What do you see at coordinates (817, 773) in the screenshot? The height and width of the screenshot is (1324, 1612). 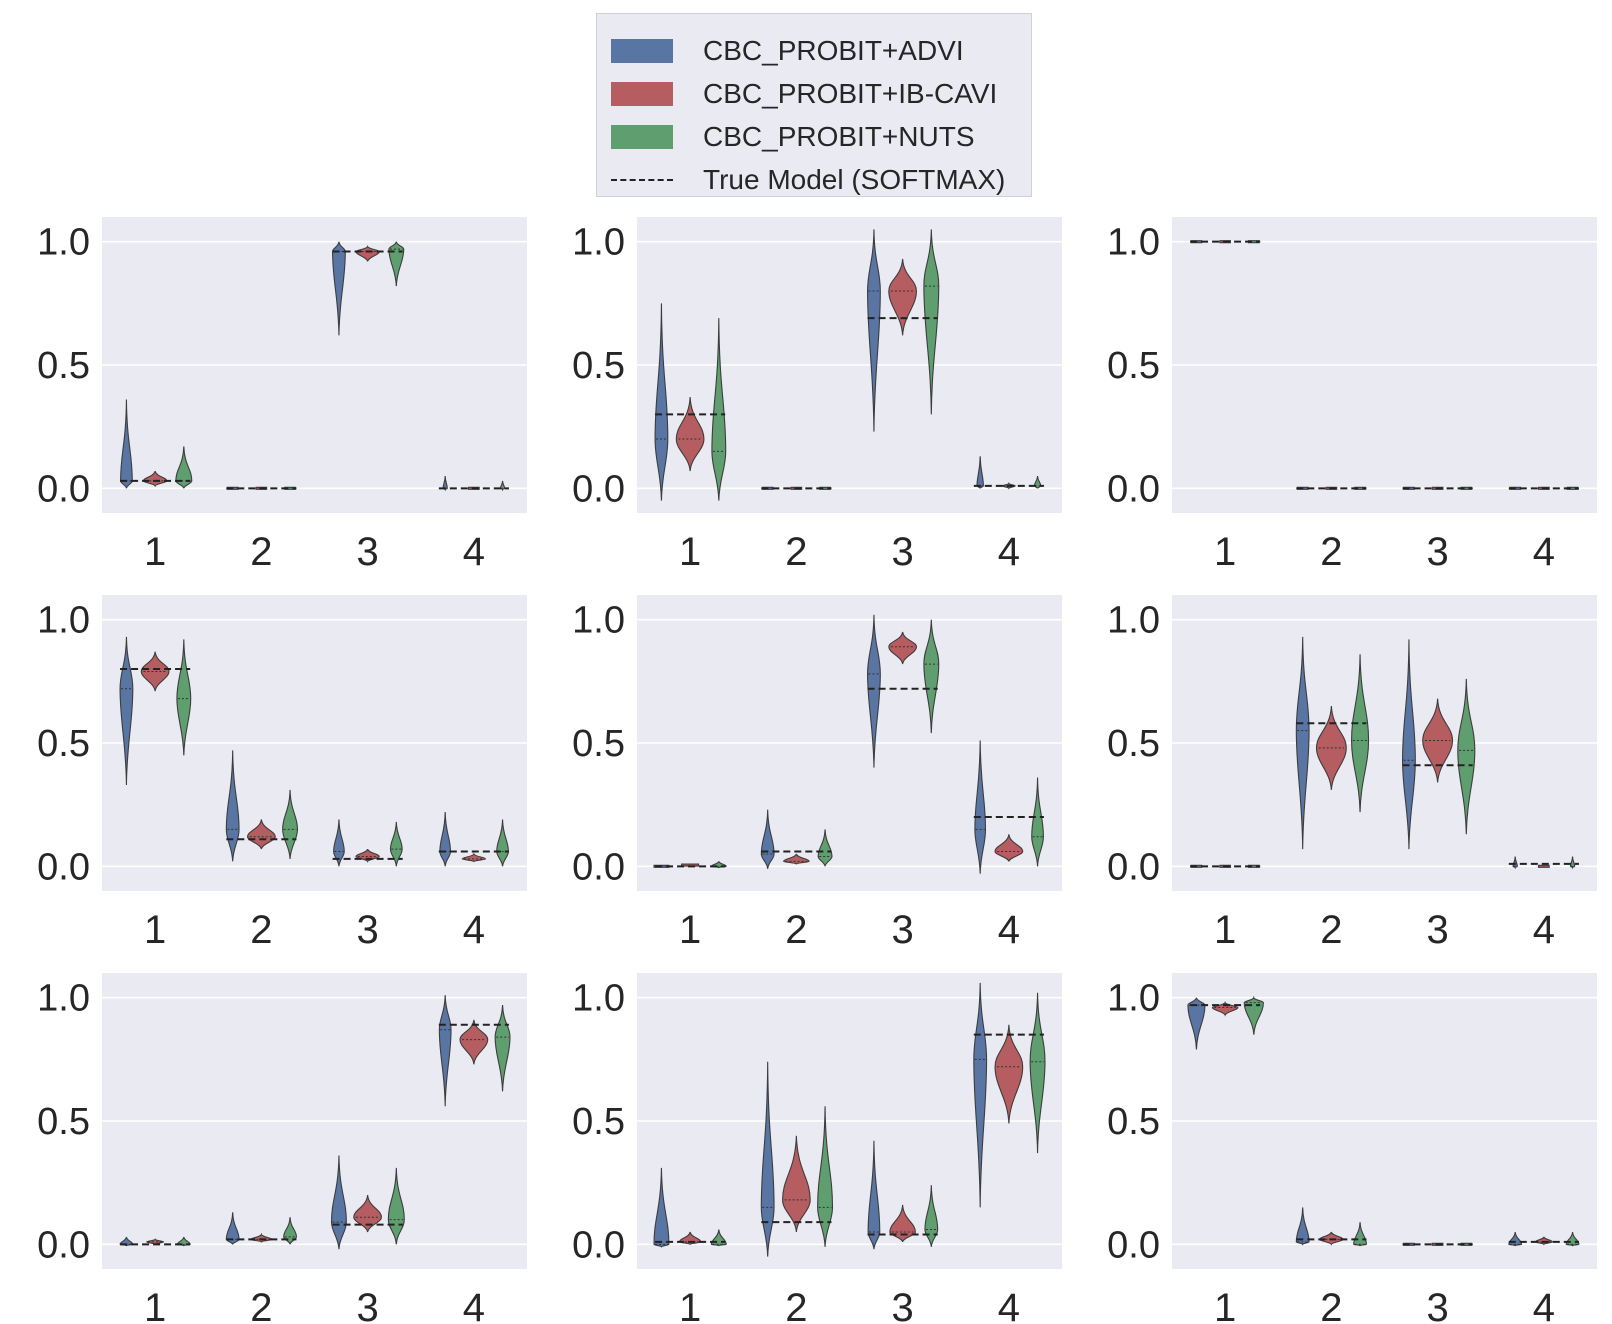 I see `panel-5: 0.0 0.5 1.0 1 2 3 4` at bounding box center [817, 773].